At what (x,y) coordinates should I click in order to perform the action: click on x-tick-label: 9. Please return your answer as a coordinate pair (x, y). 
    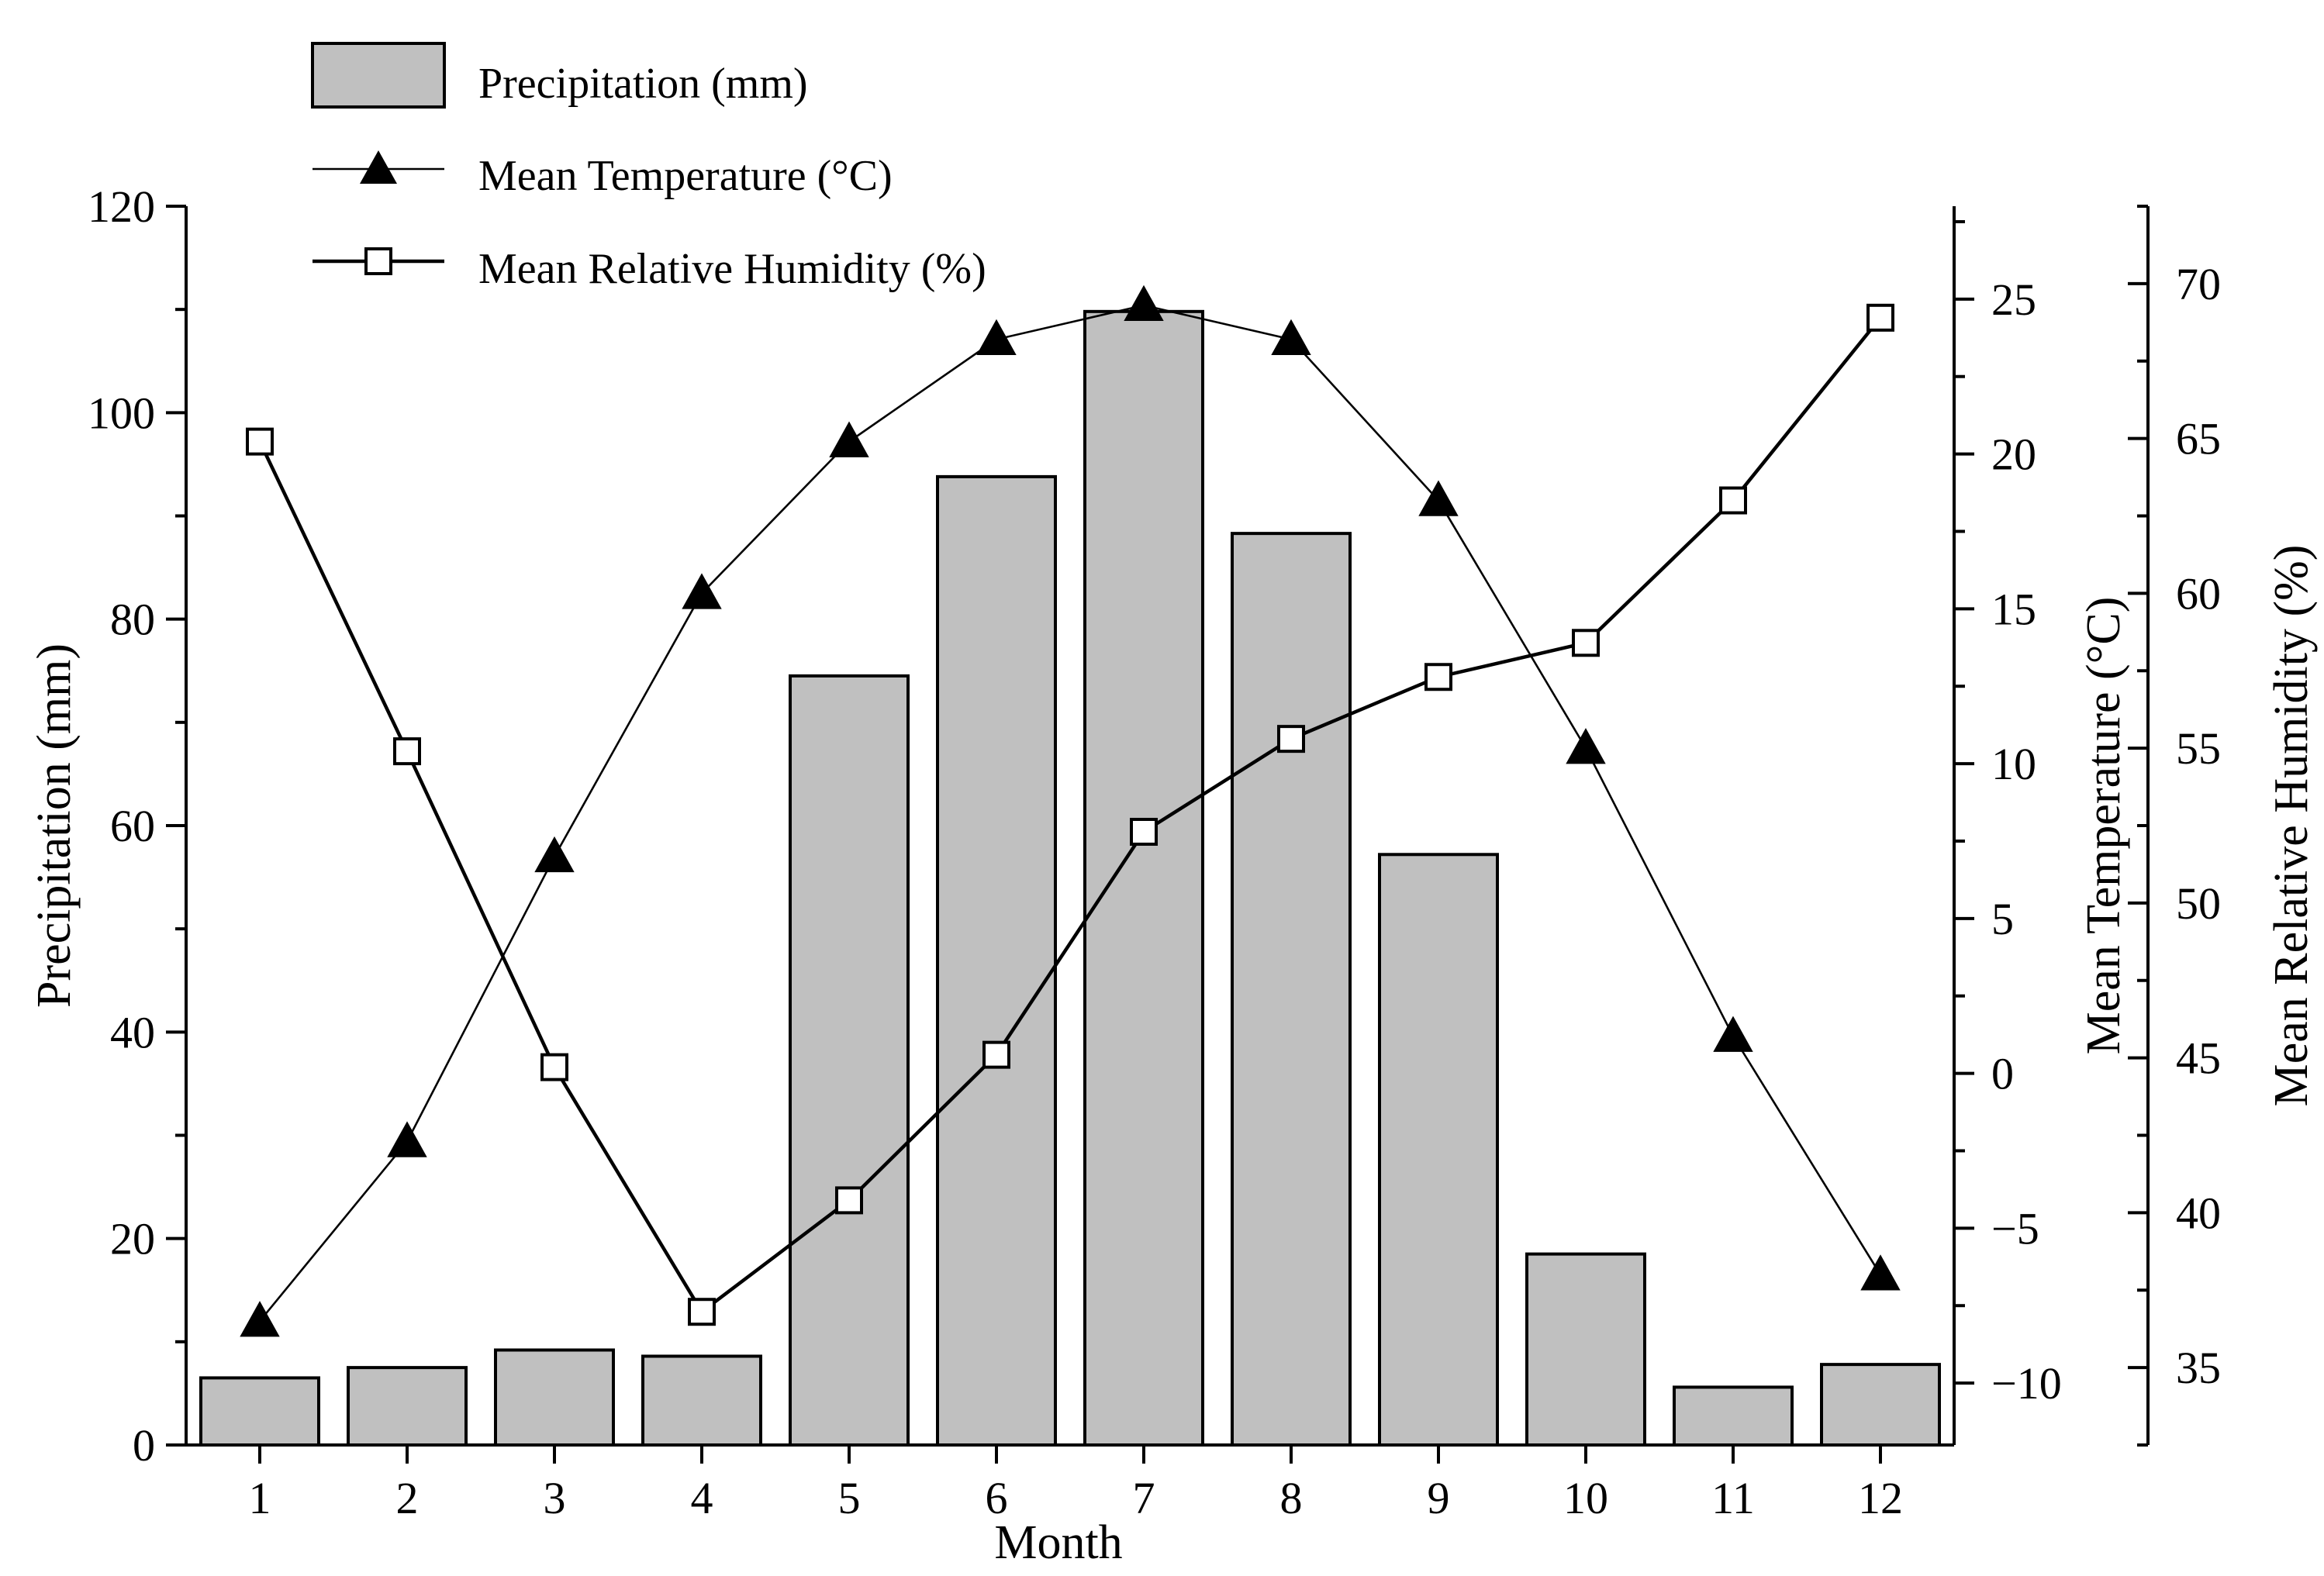
    Looking at the image, I should click on (1439, 1498).